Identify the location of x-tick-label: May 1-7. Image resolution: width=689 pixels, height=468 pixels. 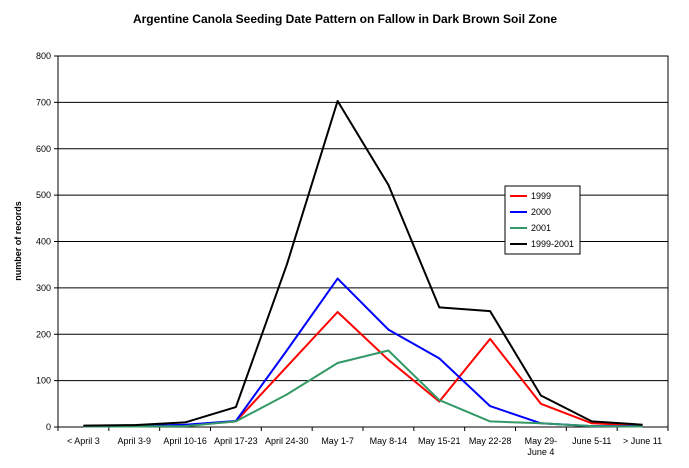
(337, 441).